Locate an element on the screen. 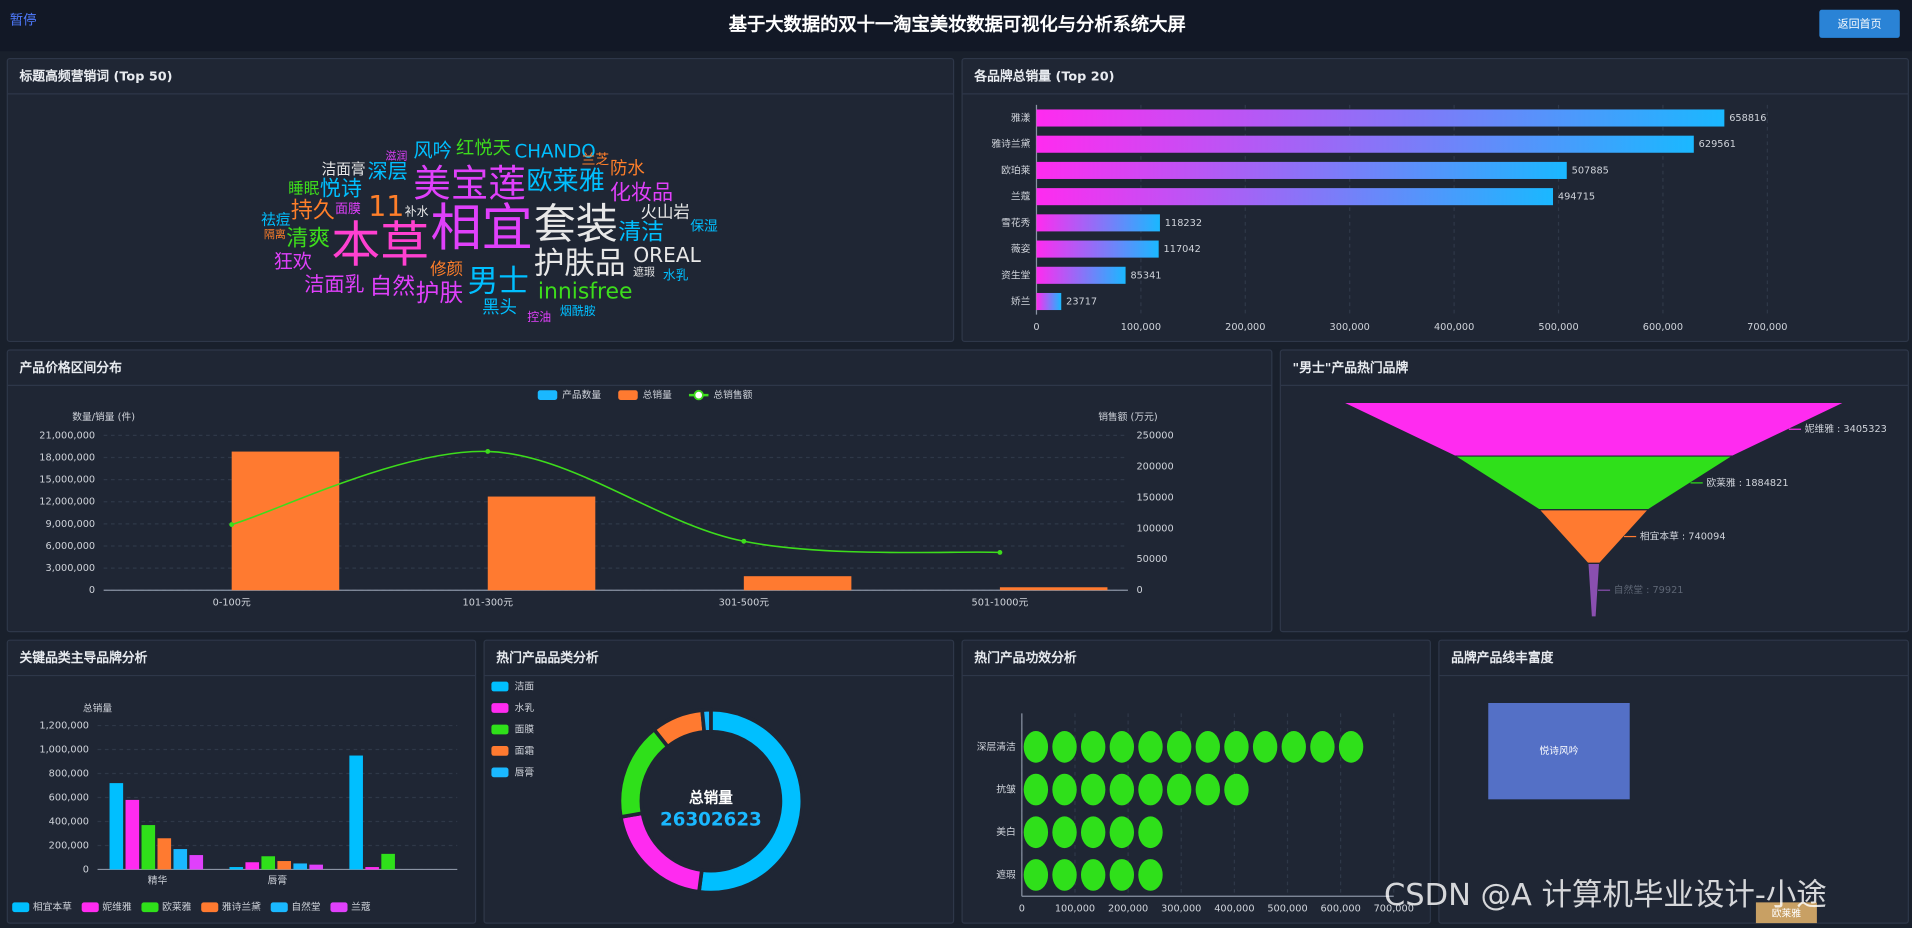 This screenshot has width=1912, height=928. panel-title: 关键品类主导品牌分析 is located at coordinates (84, 658).